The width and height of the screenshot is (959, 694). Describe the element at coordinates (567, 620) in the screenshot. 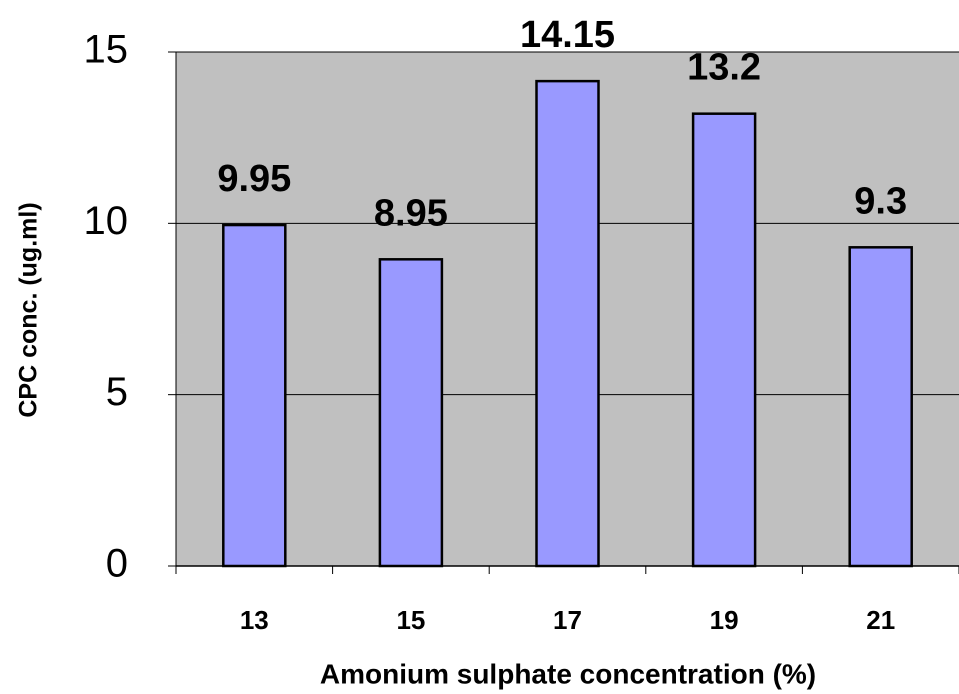

I see `x-tick-label: 17` at that location.